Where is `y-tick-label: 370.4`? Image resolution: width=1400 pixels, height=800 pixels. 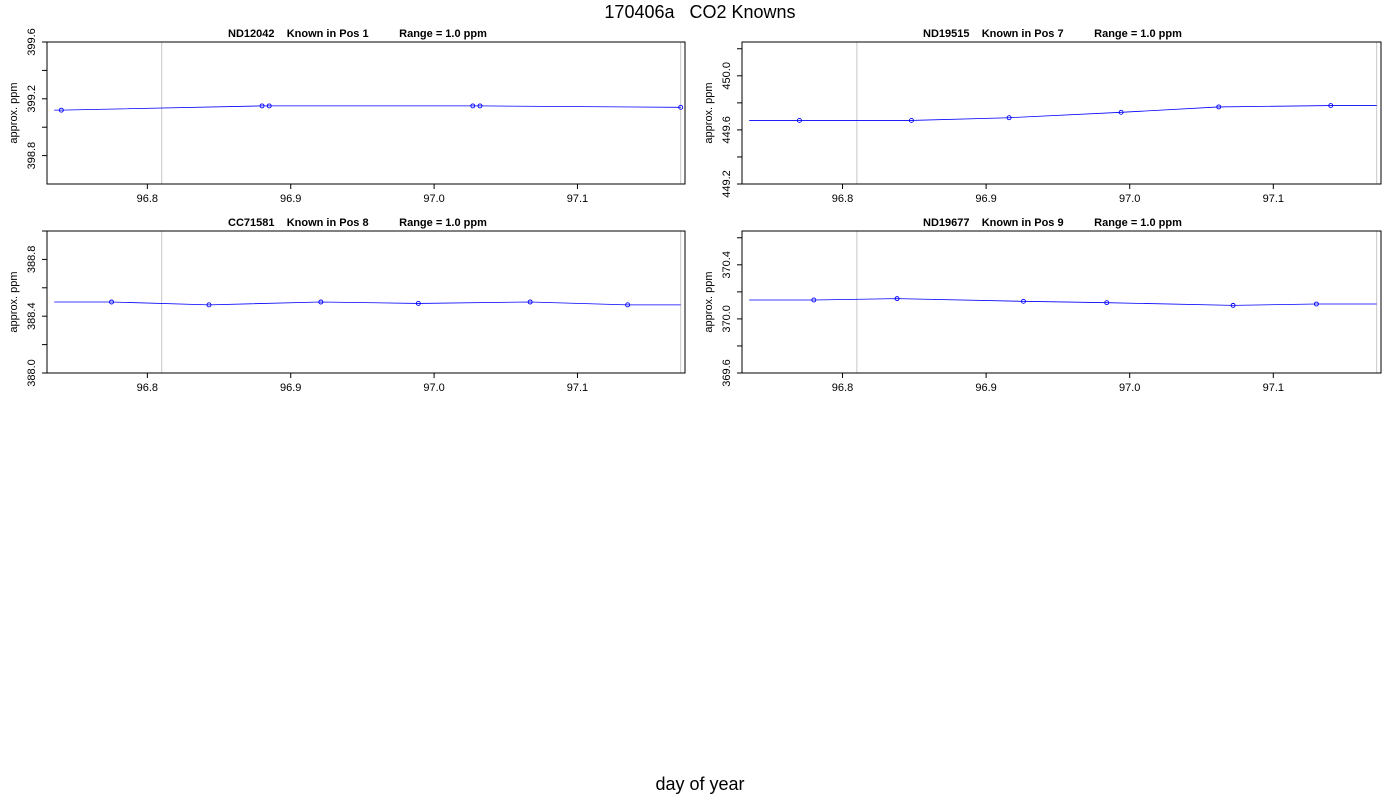
y-tick-label: 370.4 is located at coordinates (727, 265).